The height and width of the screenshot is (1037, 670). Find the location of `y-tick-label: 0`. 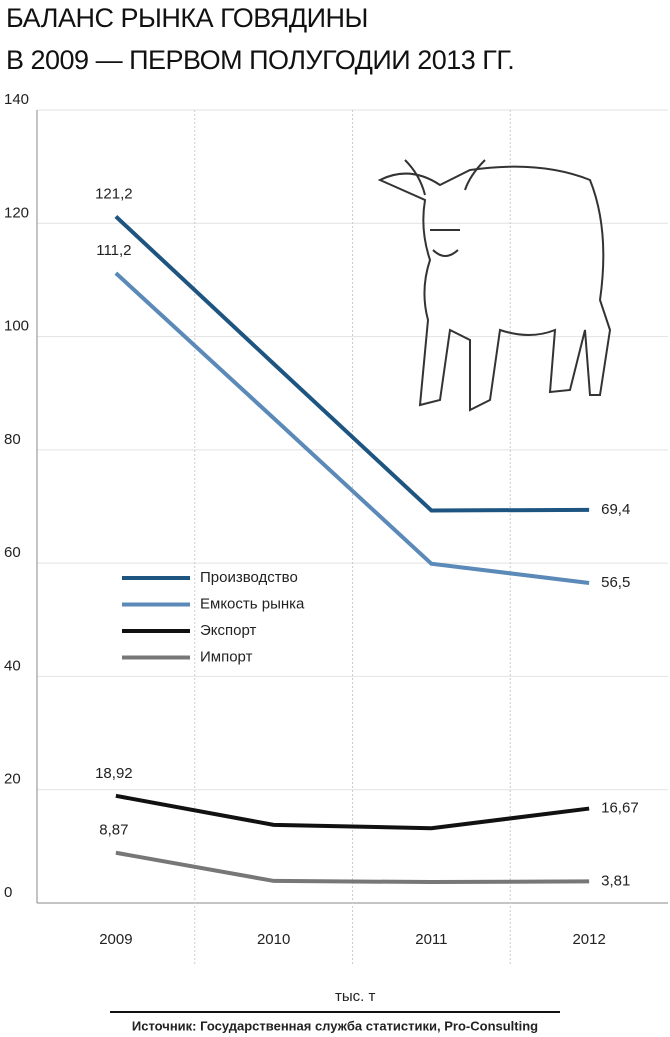

y-tick-label: 0 is located at coordinates (8, 892).